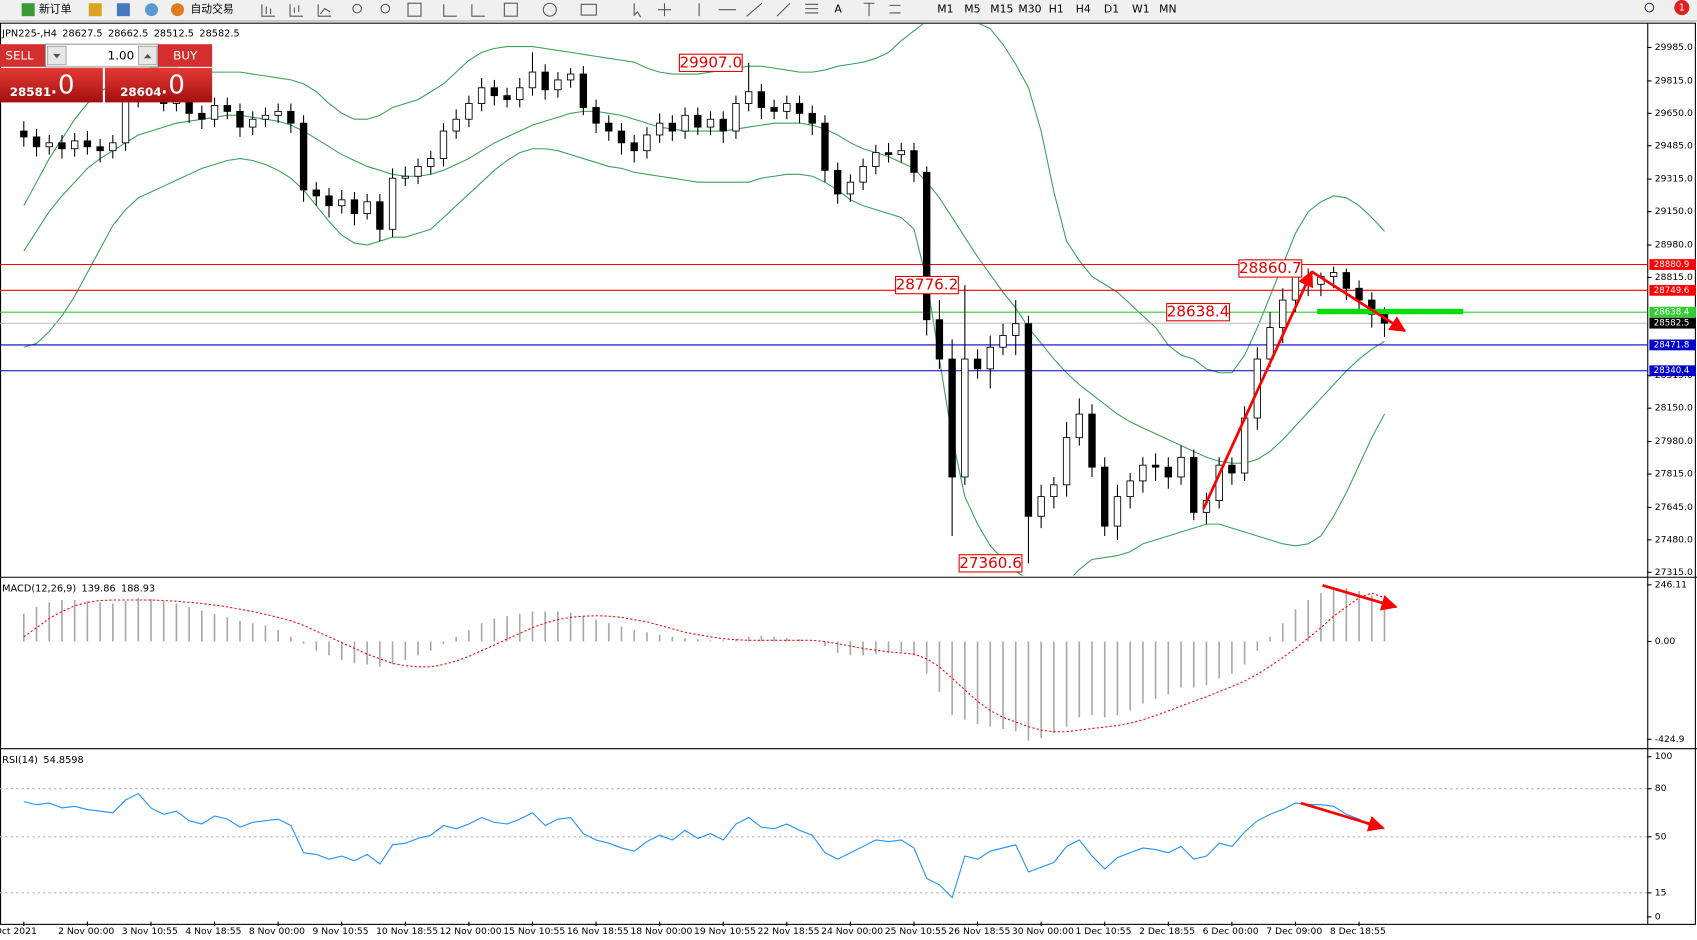  Describe the element at coordinates (945, 9) in the screenshot. I see `timeframe: M1` at that location.